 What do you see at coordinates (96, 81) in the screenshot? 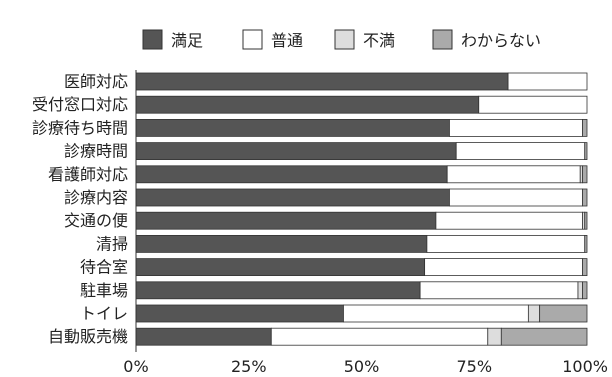
I see `category-label-0: 医師対応` at bounding box center [96, 81].